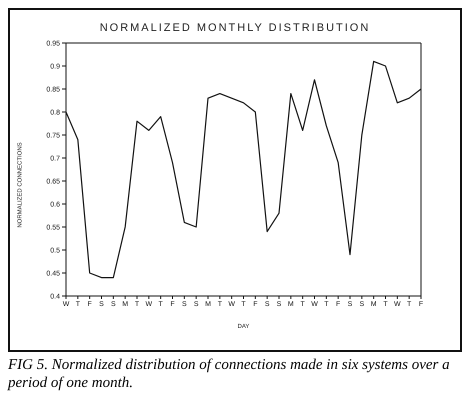 This screenshot has width=474, height=412. What do you see at coordinates (229, 374) in the screenshot?
I see `caption: FIG 5. Normalized distribution of connections made in six systems over a period of one month.` at bounding box center [229, 374].